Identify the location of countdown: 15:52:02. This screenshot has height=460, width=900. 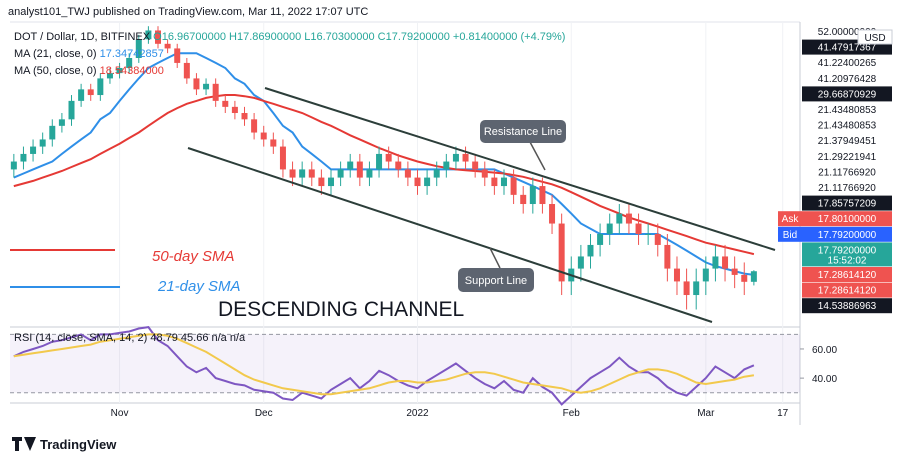
(847, 260).